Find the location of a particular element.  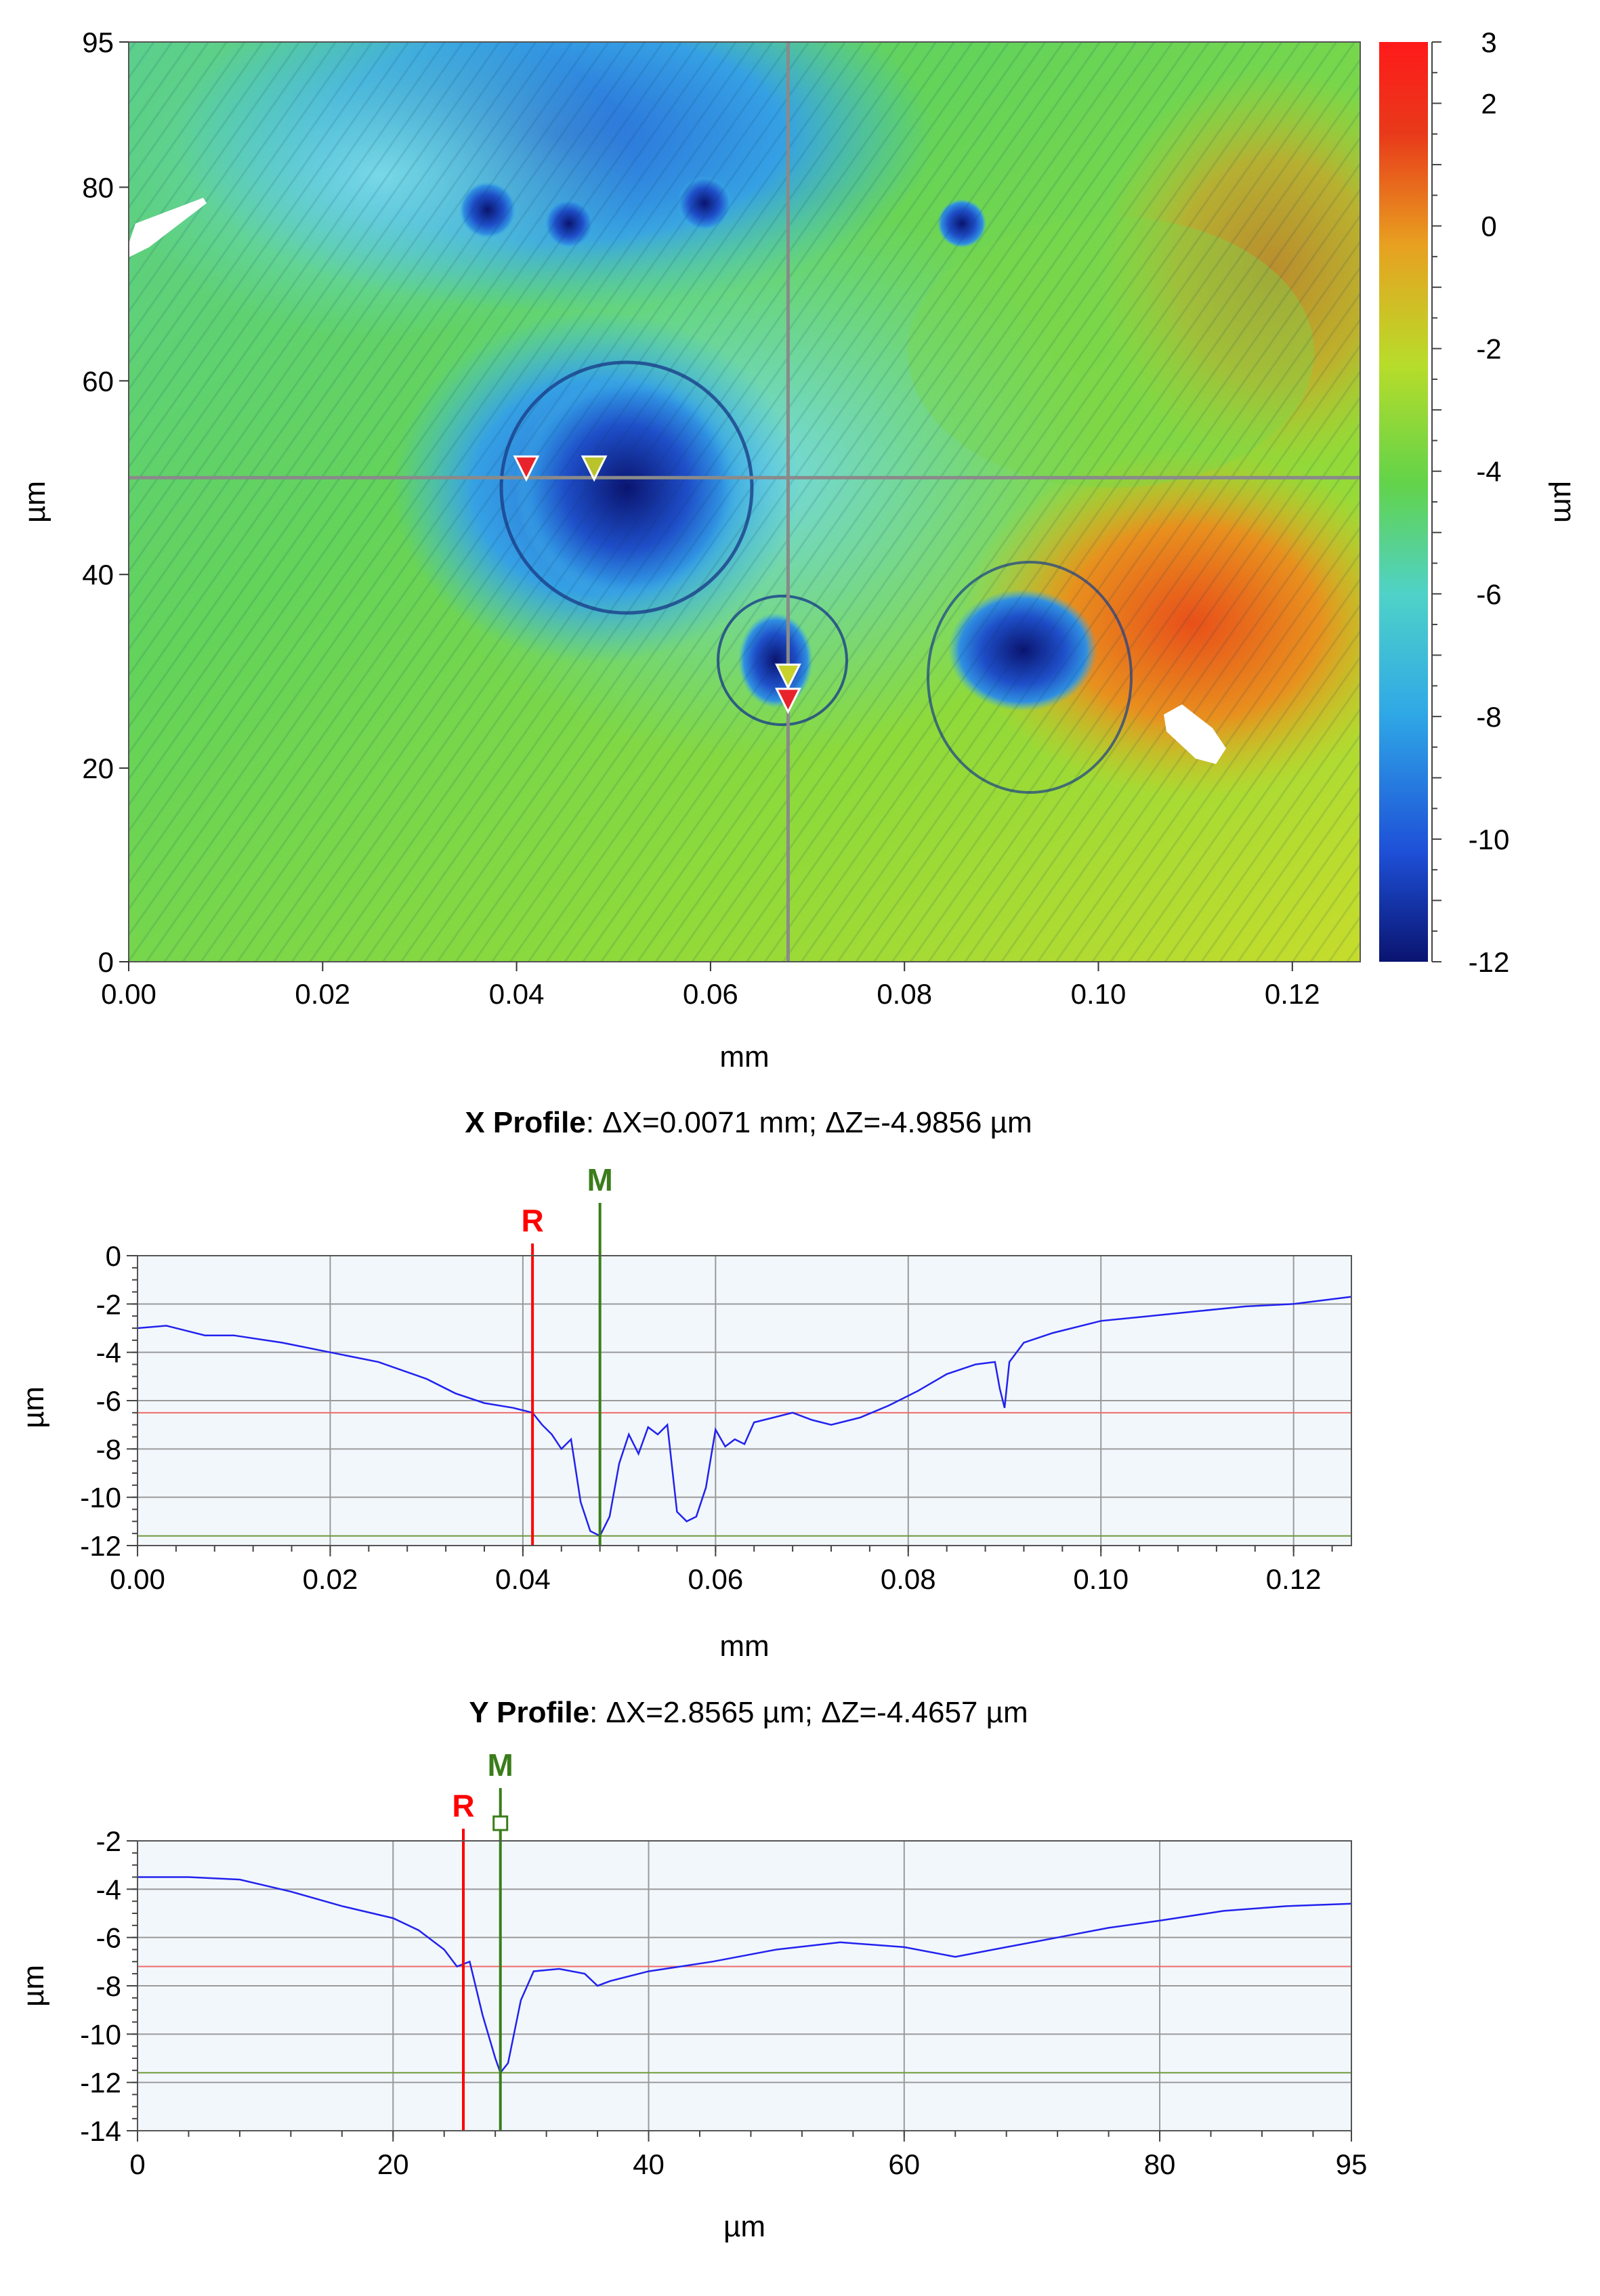

x-profile-y-label: µm is located at coordinates (33, 1407).